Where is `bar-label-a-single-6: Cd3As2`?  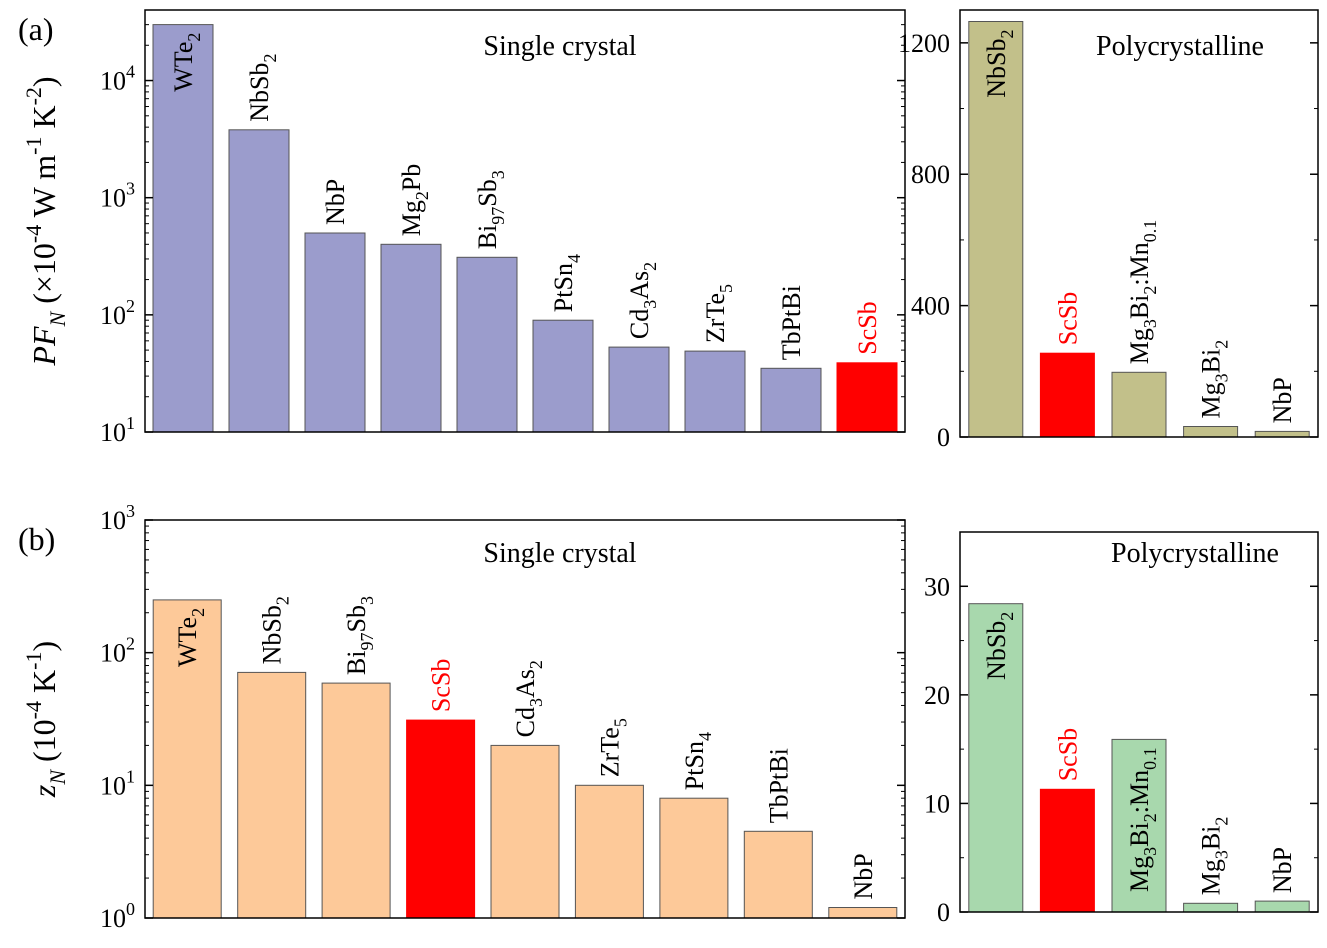
bar-label-a-single-6: Cd3As2 is located at coordinates (642, 300).